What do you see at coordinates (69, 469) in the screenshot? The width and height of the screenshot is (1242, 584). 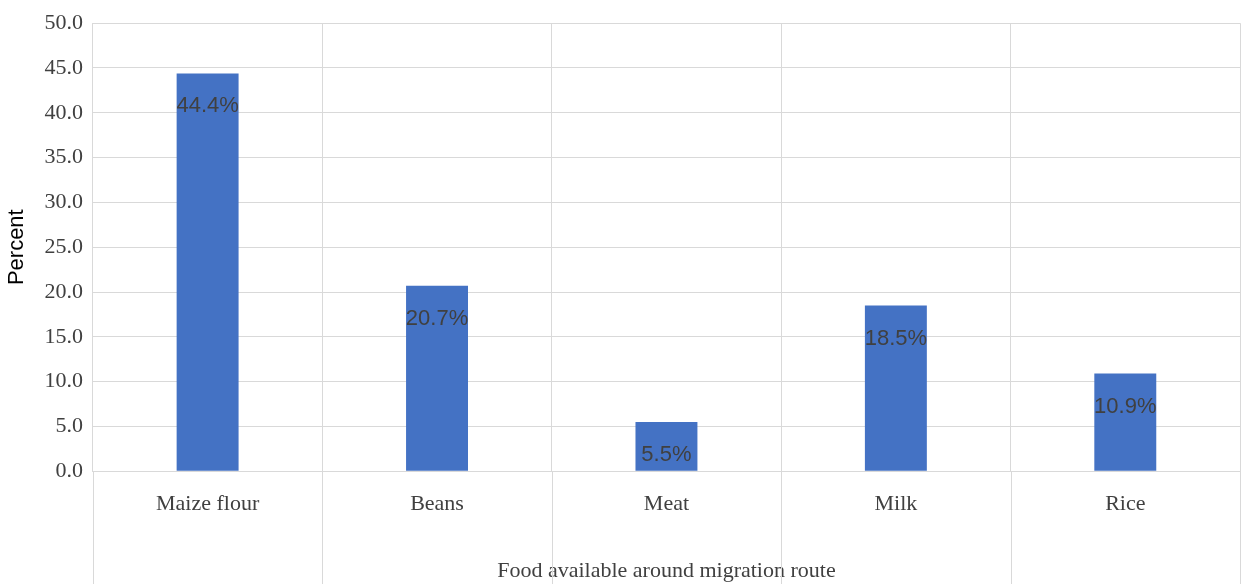 I see `y-tick-label: 0.0` at bounding box center [69, 469].